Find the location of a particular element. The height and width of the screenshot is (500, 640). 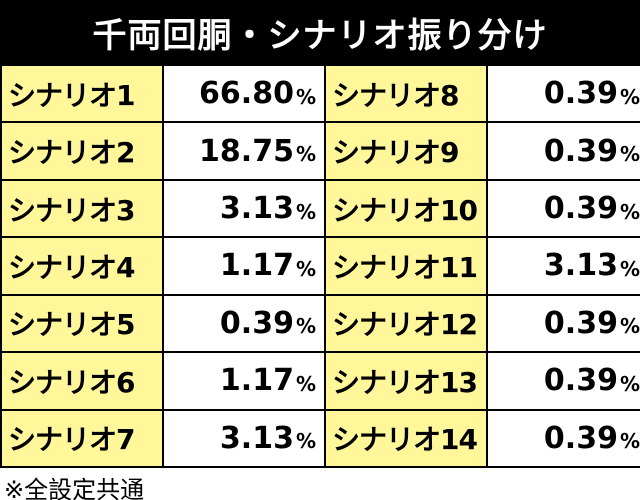

scenario-value: 18.75% is located at coordinates (244, 151).